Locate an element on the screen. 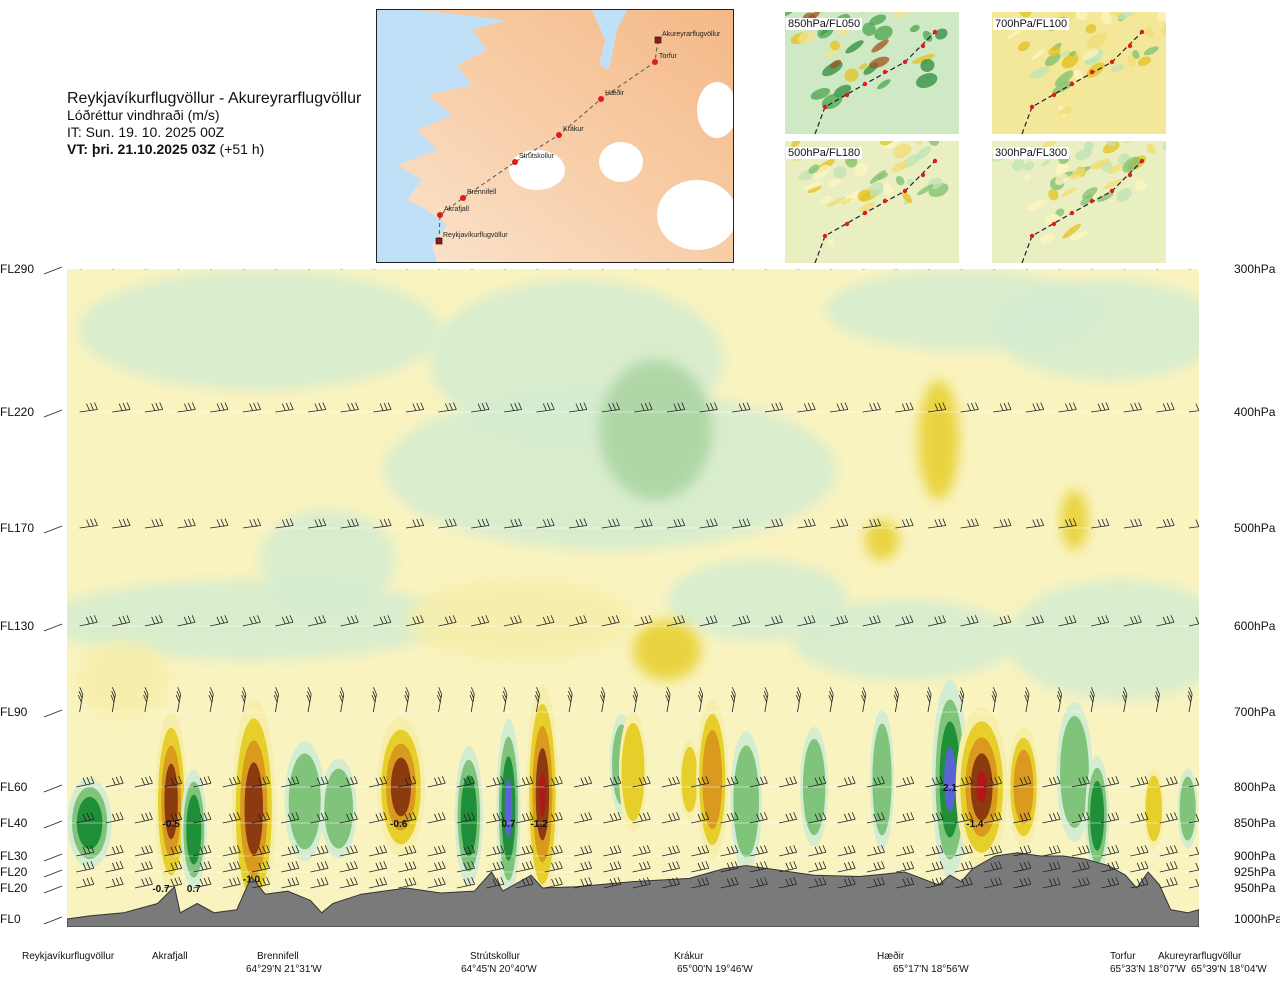 The height and width of the screenshot is (981, 1280). flight-level-label: FL130 is located at coordinates (17, 626).